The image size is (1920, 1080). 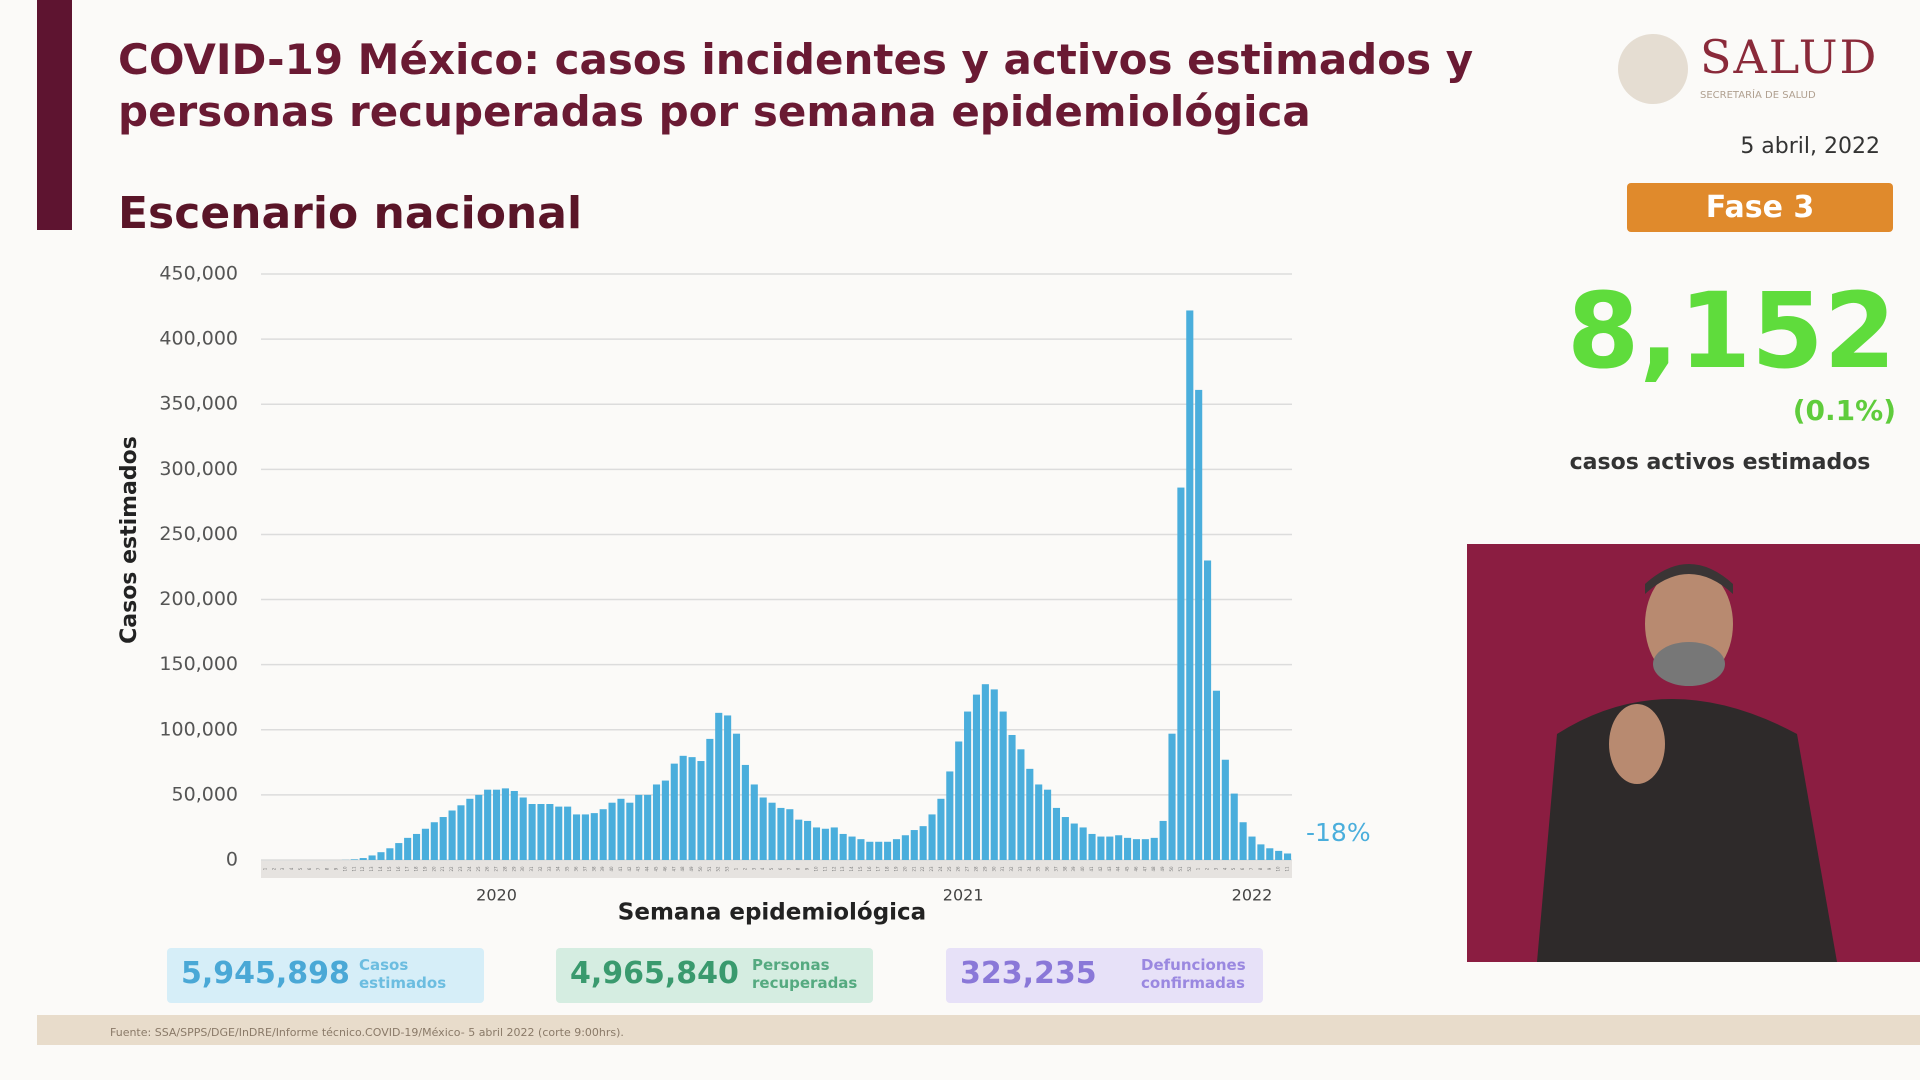 I want to click on stat-value: 323,235, so click(x=1028, y=973).